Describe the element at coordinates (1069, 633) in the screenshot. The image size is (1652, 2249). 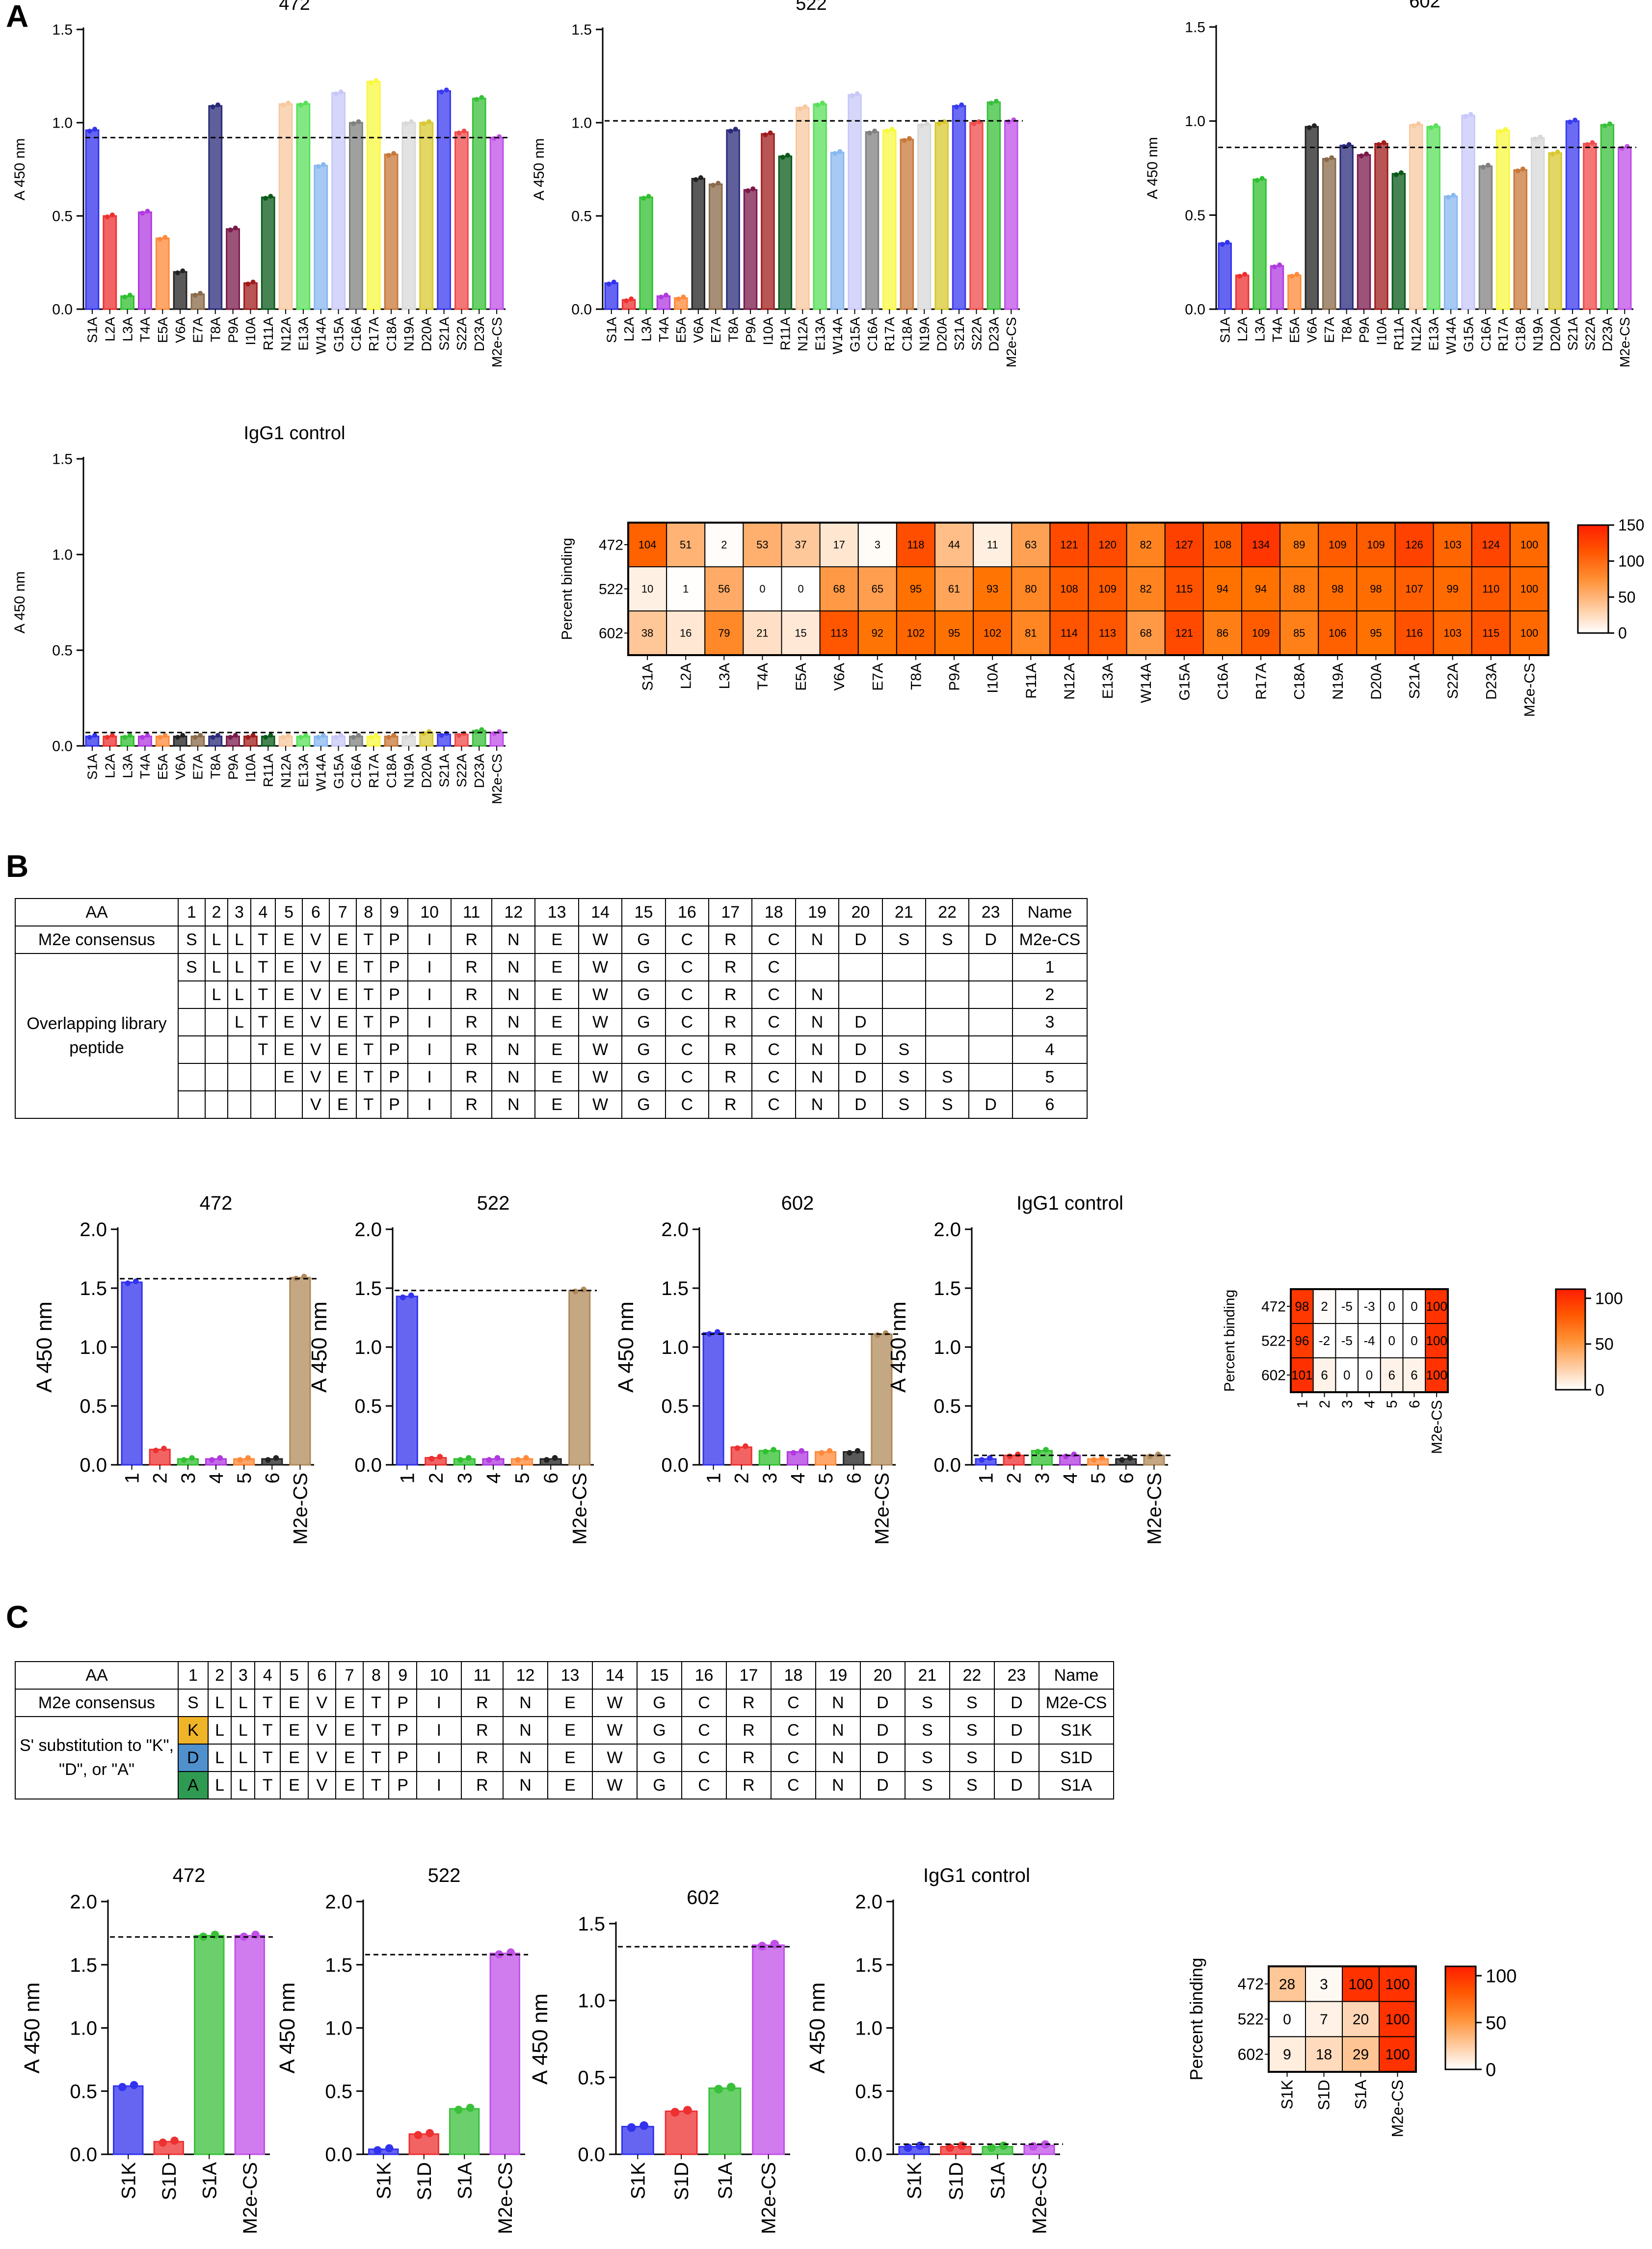
I see `heat-cell-value: 114` at that location.